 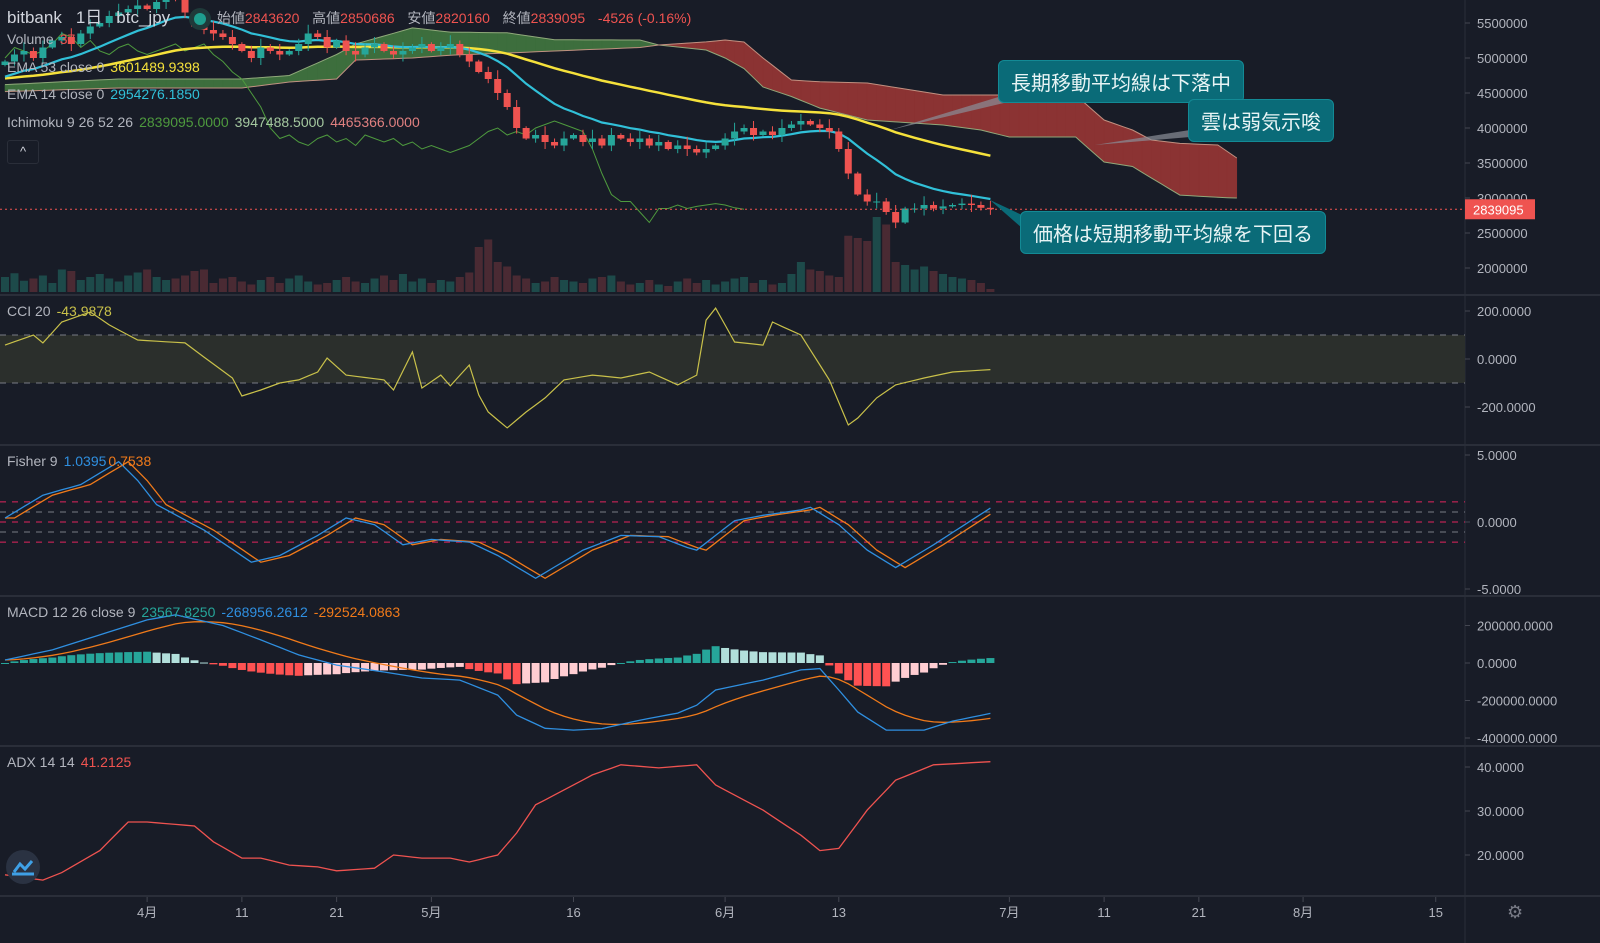 What do you see at coordinates (1497, 522) in the screenshot?
I see `fisher-axis-label: 0.0000` at bounding box center [1497, 522].